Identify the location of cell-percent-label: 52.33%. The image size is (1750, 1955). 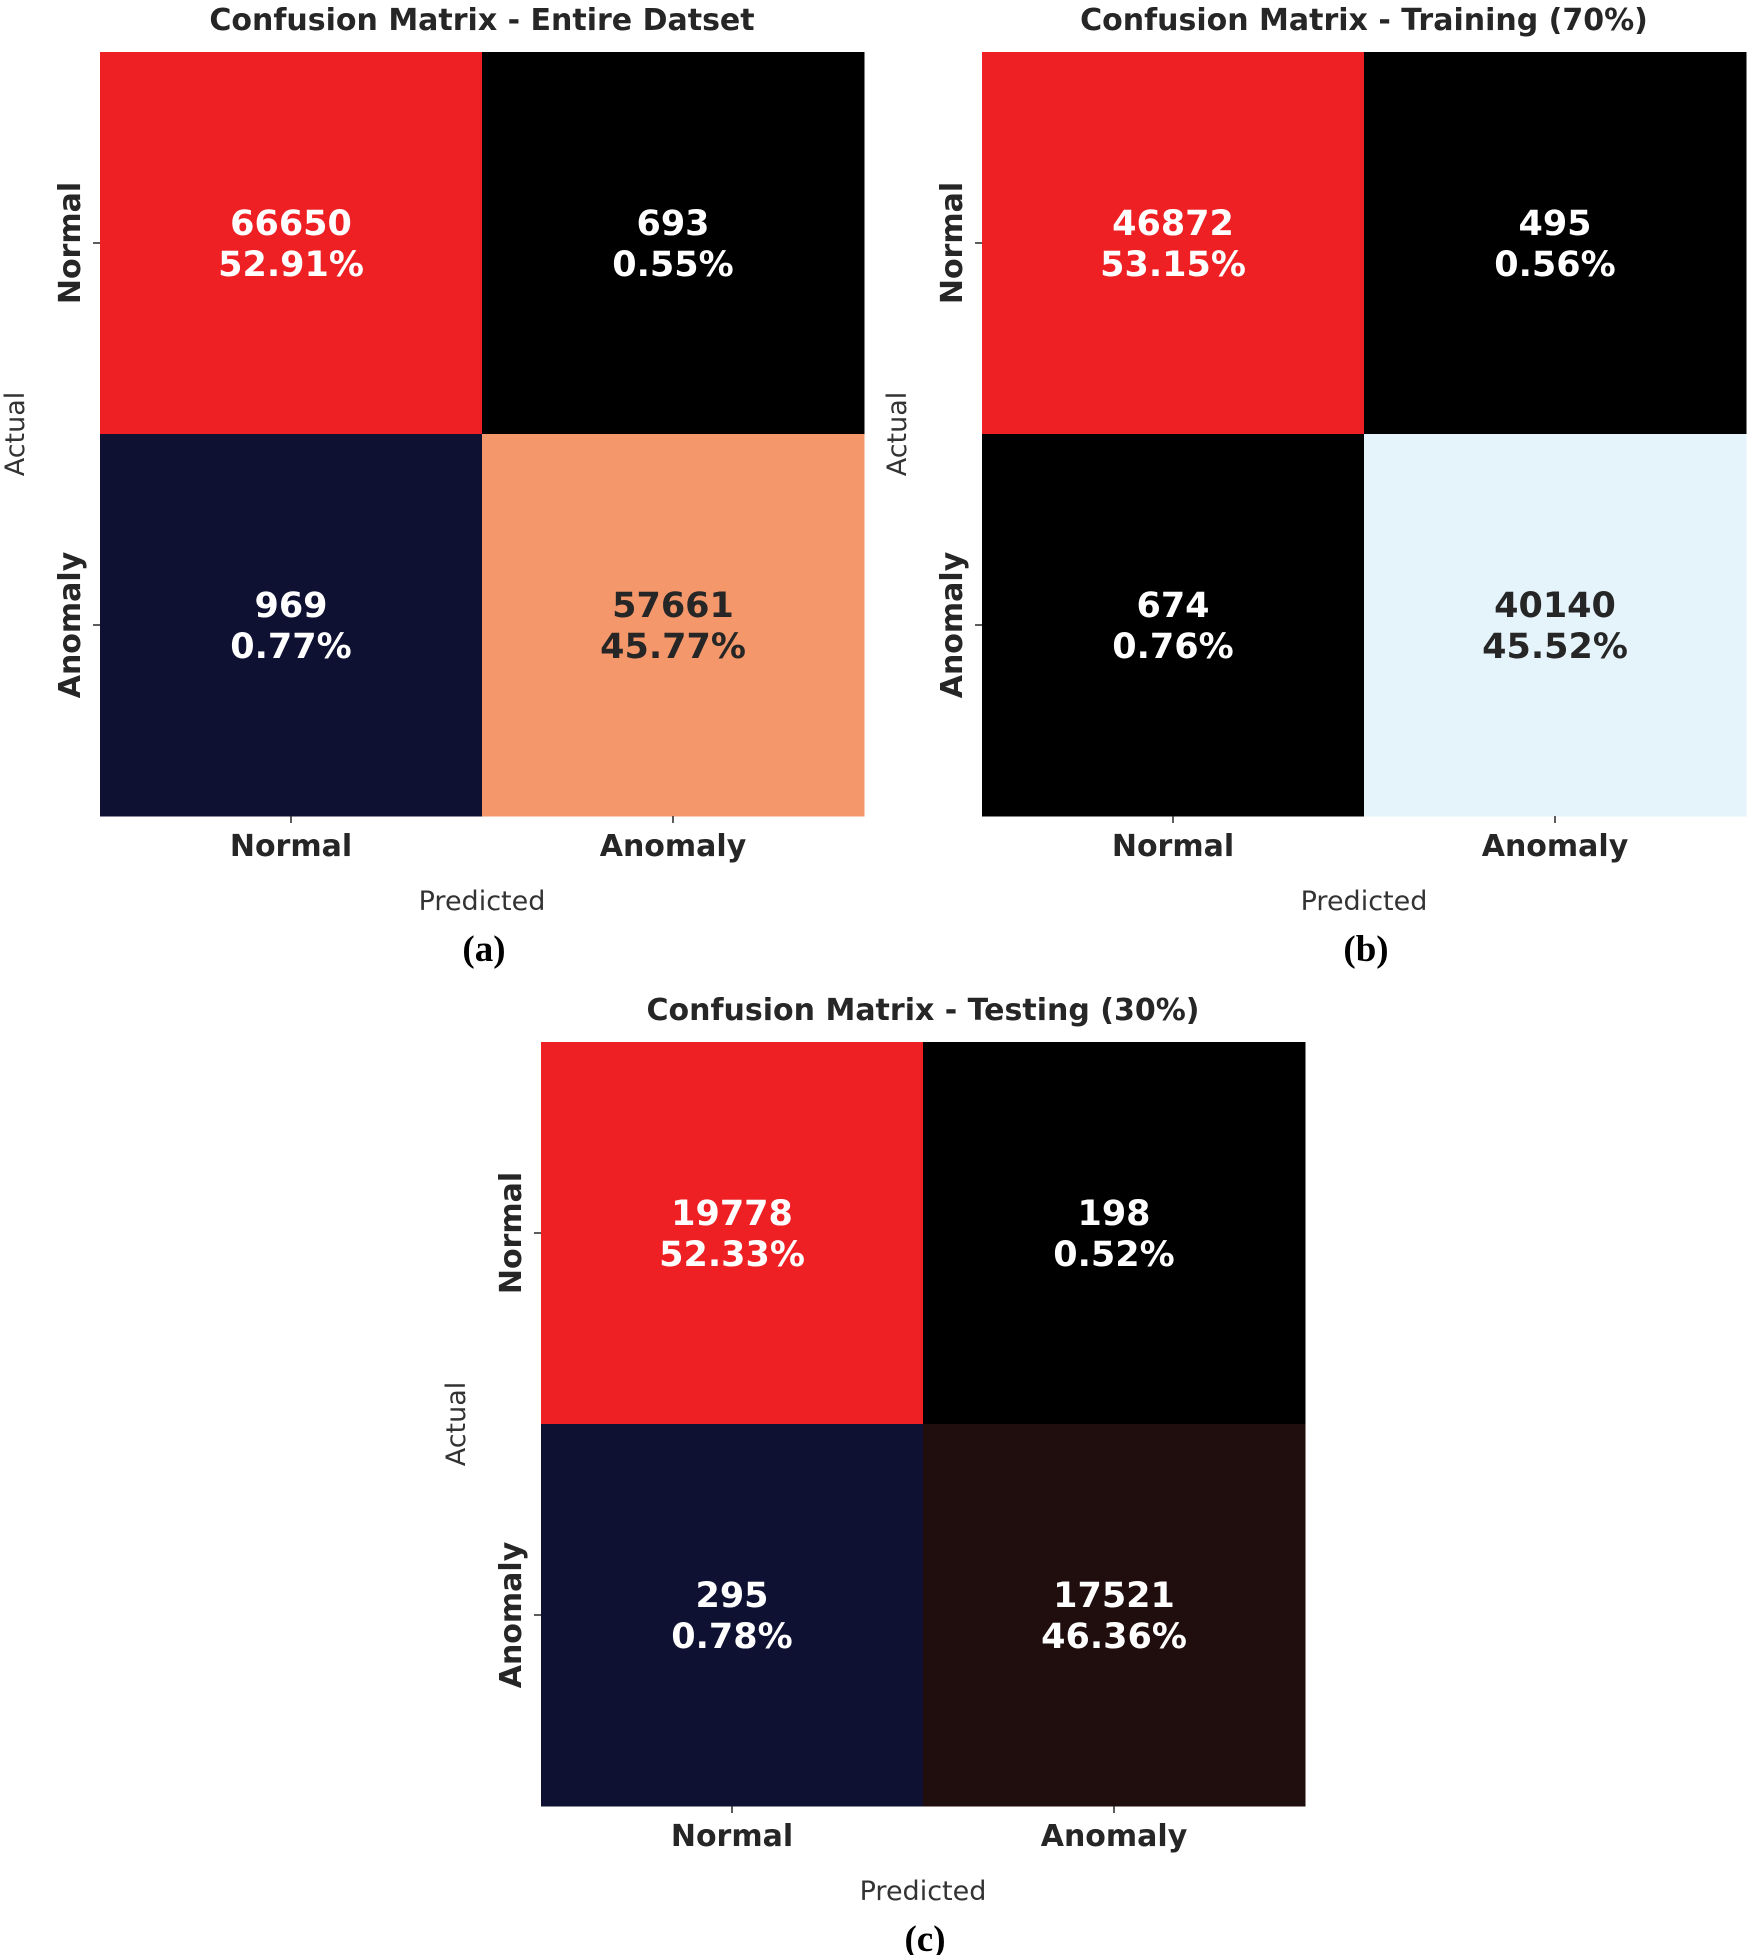
(732, 1255).